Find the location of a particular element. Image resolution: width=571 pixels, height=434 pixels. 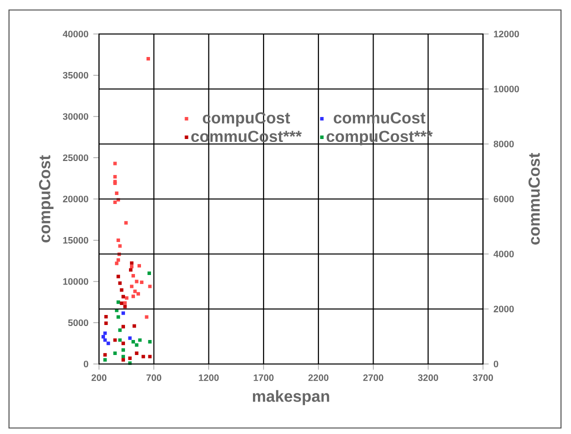

y-tick-label: 5000 is located at coordinates (78, 322).